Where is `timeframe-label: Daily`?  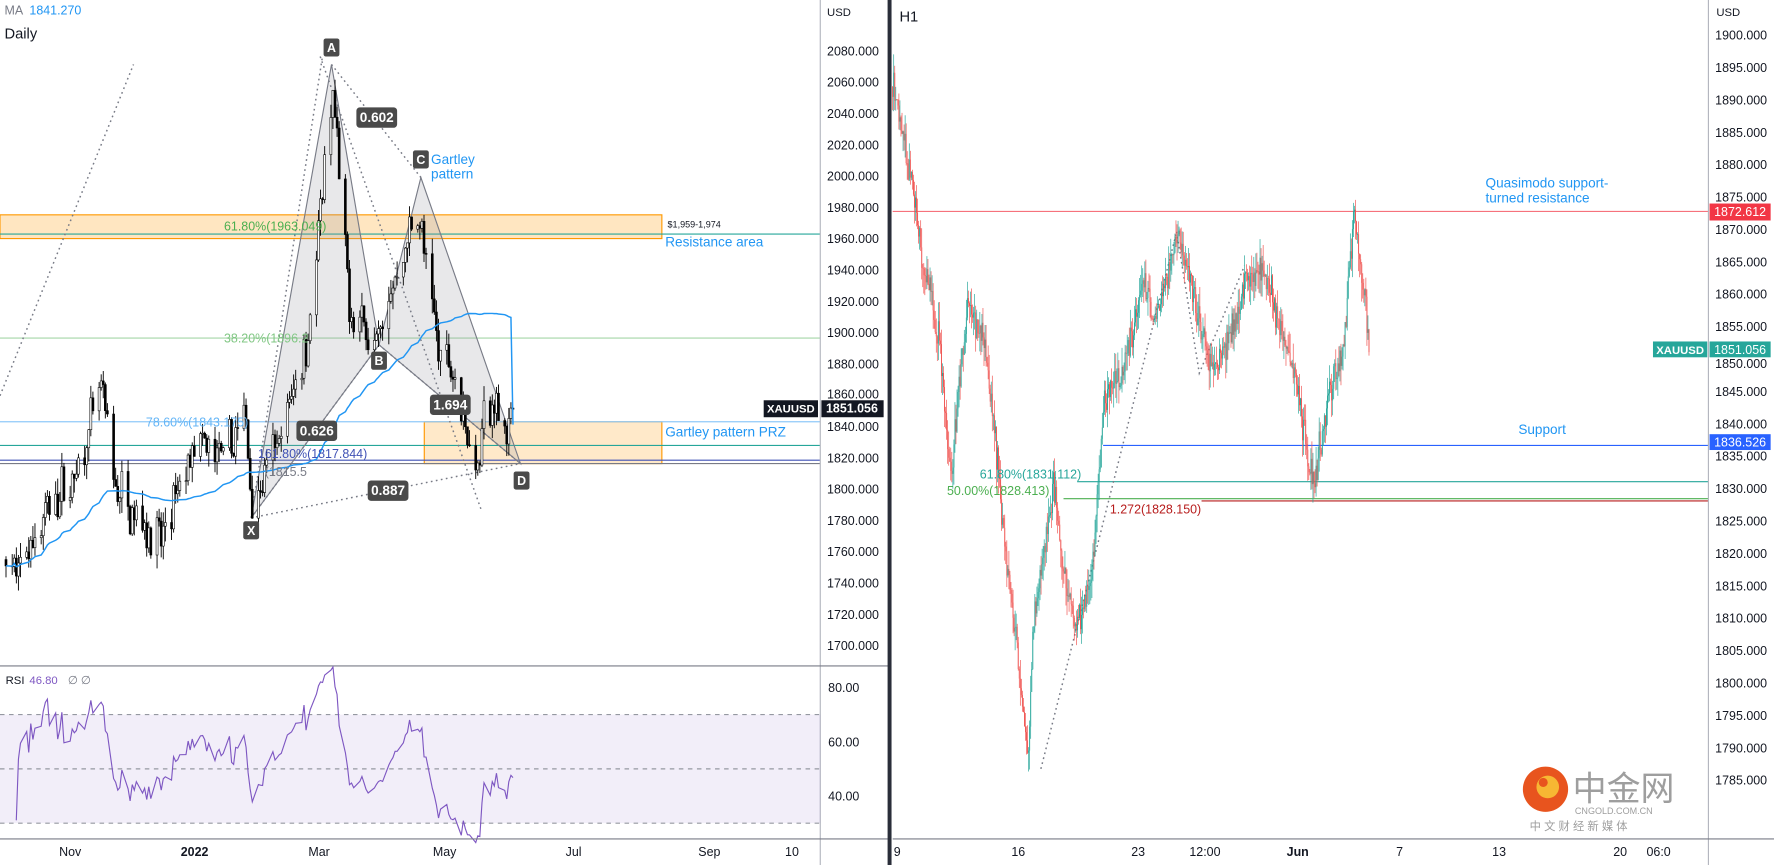
timeframe-label: Daily is located at coordinates (21, 34).